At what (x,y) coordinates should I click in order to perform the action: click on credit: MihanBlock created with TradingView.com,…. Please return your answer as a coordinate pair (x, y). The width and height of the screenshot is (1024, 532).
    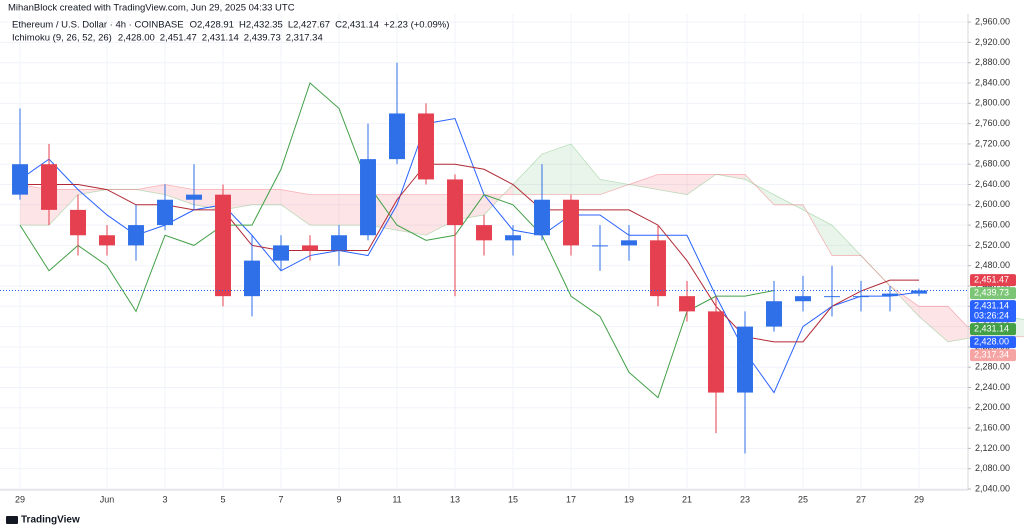
    Looking at the image, I should click on (151, 8).